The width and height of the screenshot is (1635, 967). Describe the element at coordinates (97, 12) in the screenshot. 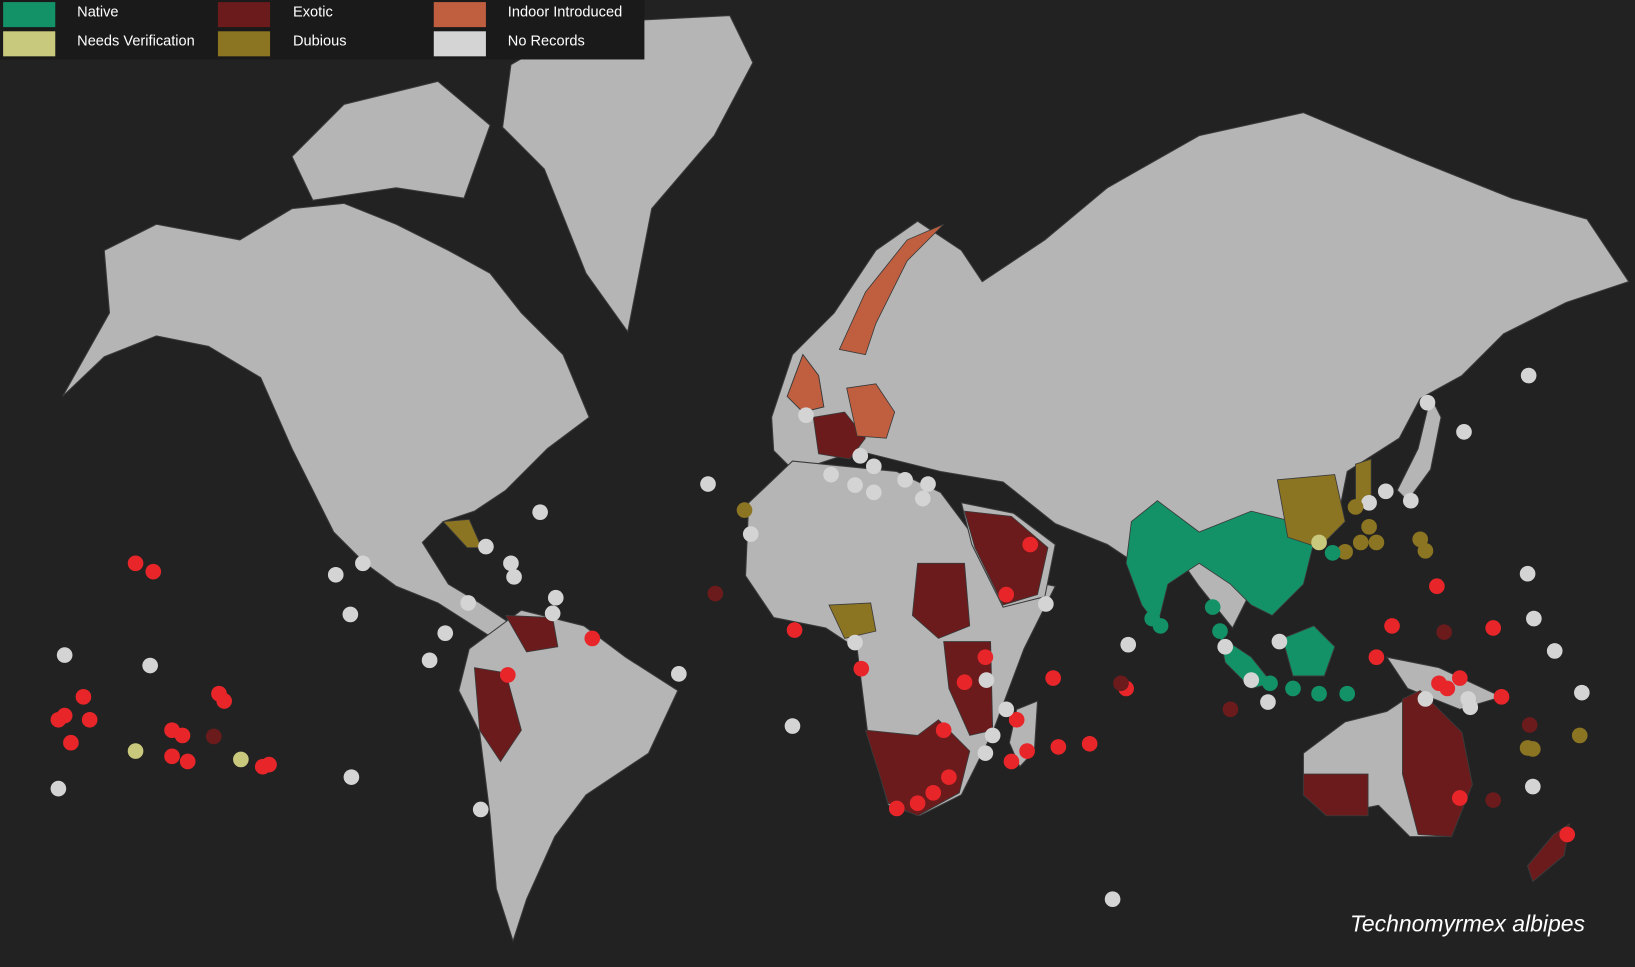

I see `legend-label: Native` at that location.